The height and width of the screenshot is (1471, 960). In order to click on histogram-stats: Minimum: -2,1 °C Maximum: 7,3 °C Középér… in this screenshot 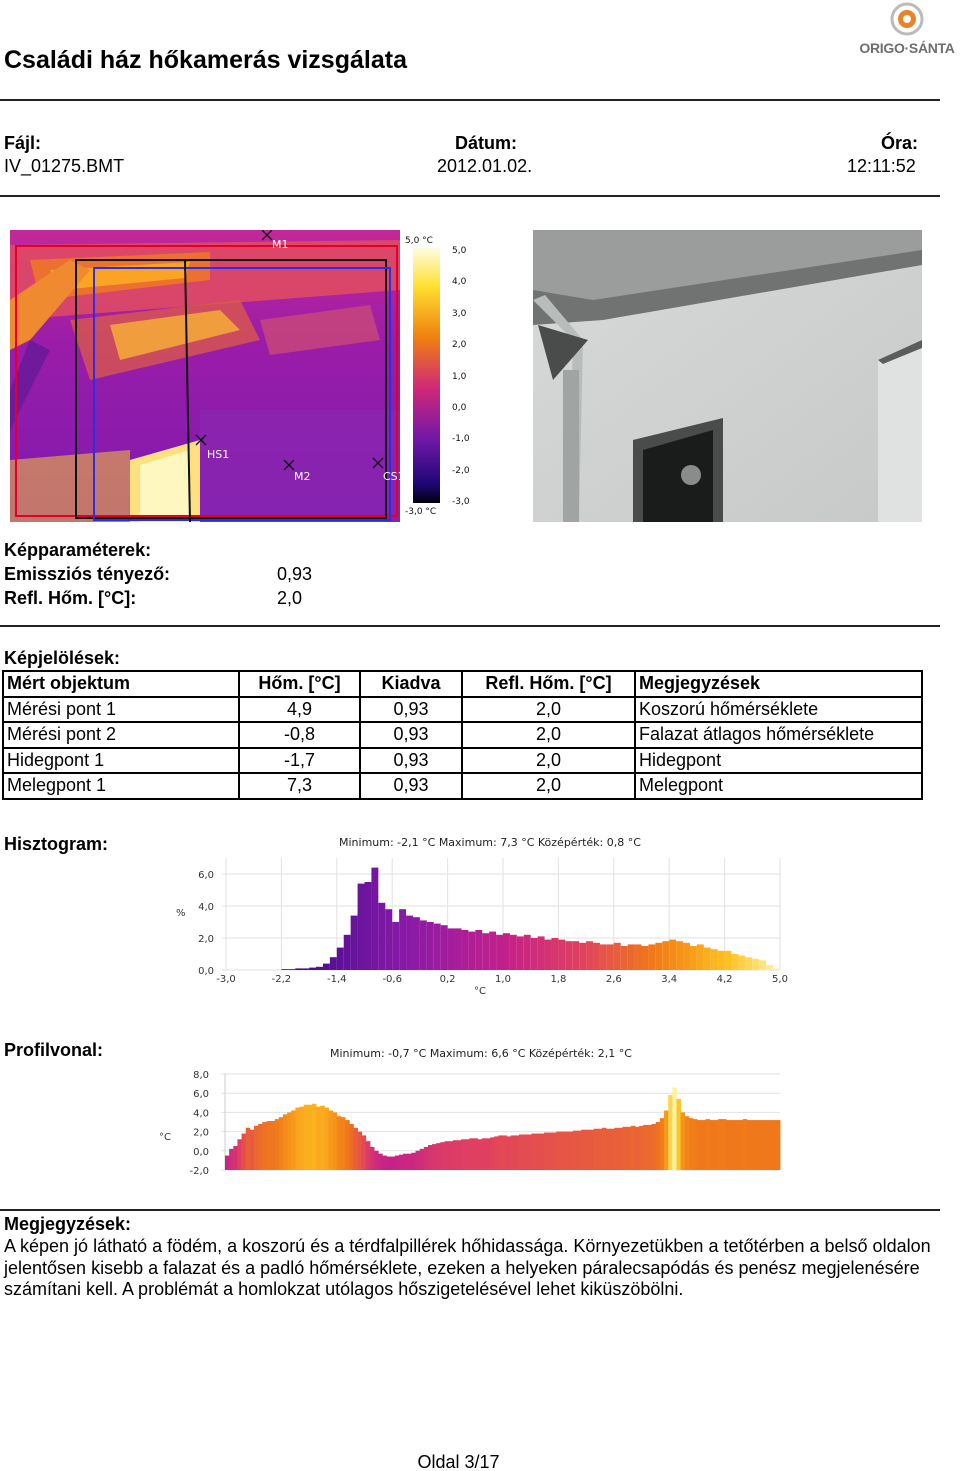, I will do `click(490, 842)`.